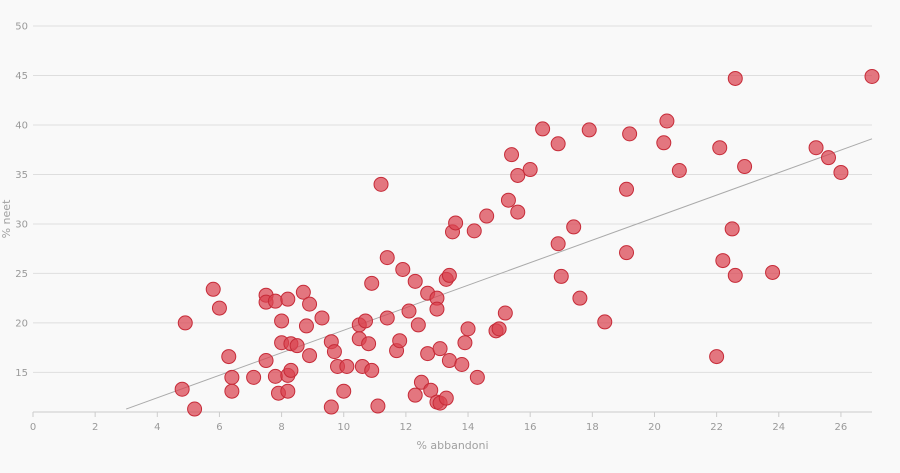 Image resolution: width=900 pixels, height=473 pixels. What do you see at coordinates (343, 427) in the screenshot?
I see `x-tick-label: 10` at bounding box center [343, 427].